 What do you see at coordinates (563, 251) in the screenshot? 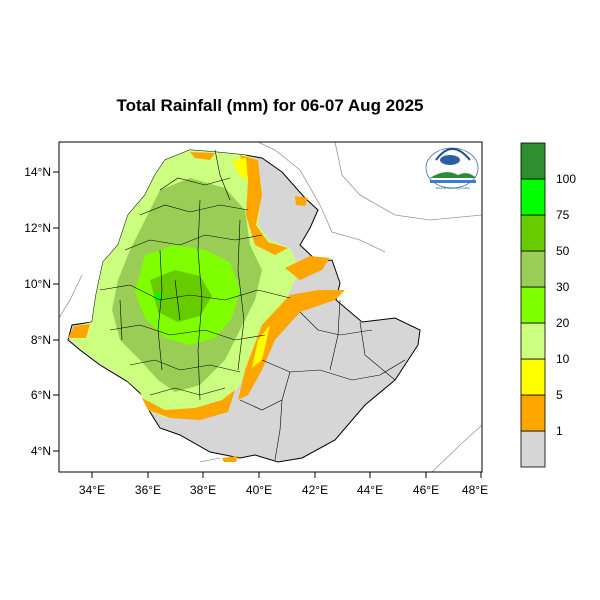
I see `legend-label: 50` at bounding box center [563, 251].